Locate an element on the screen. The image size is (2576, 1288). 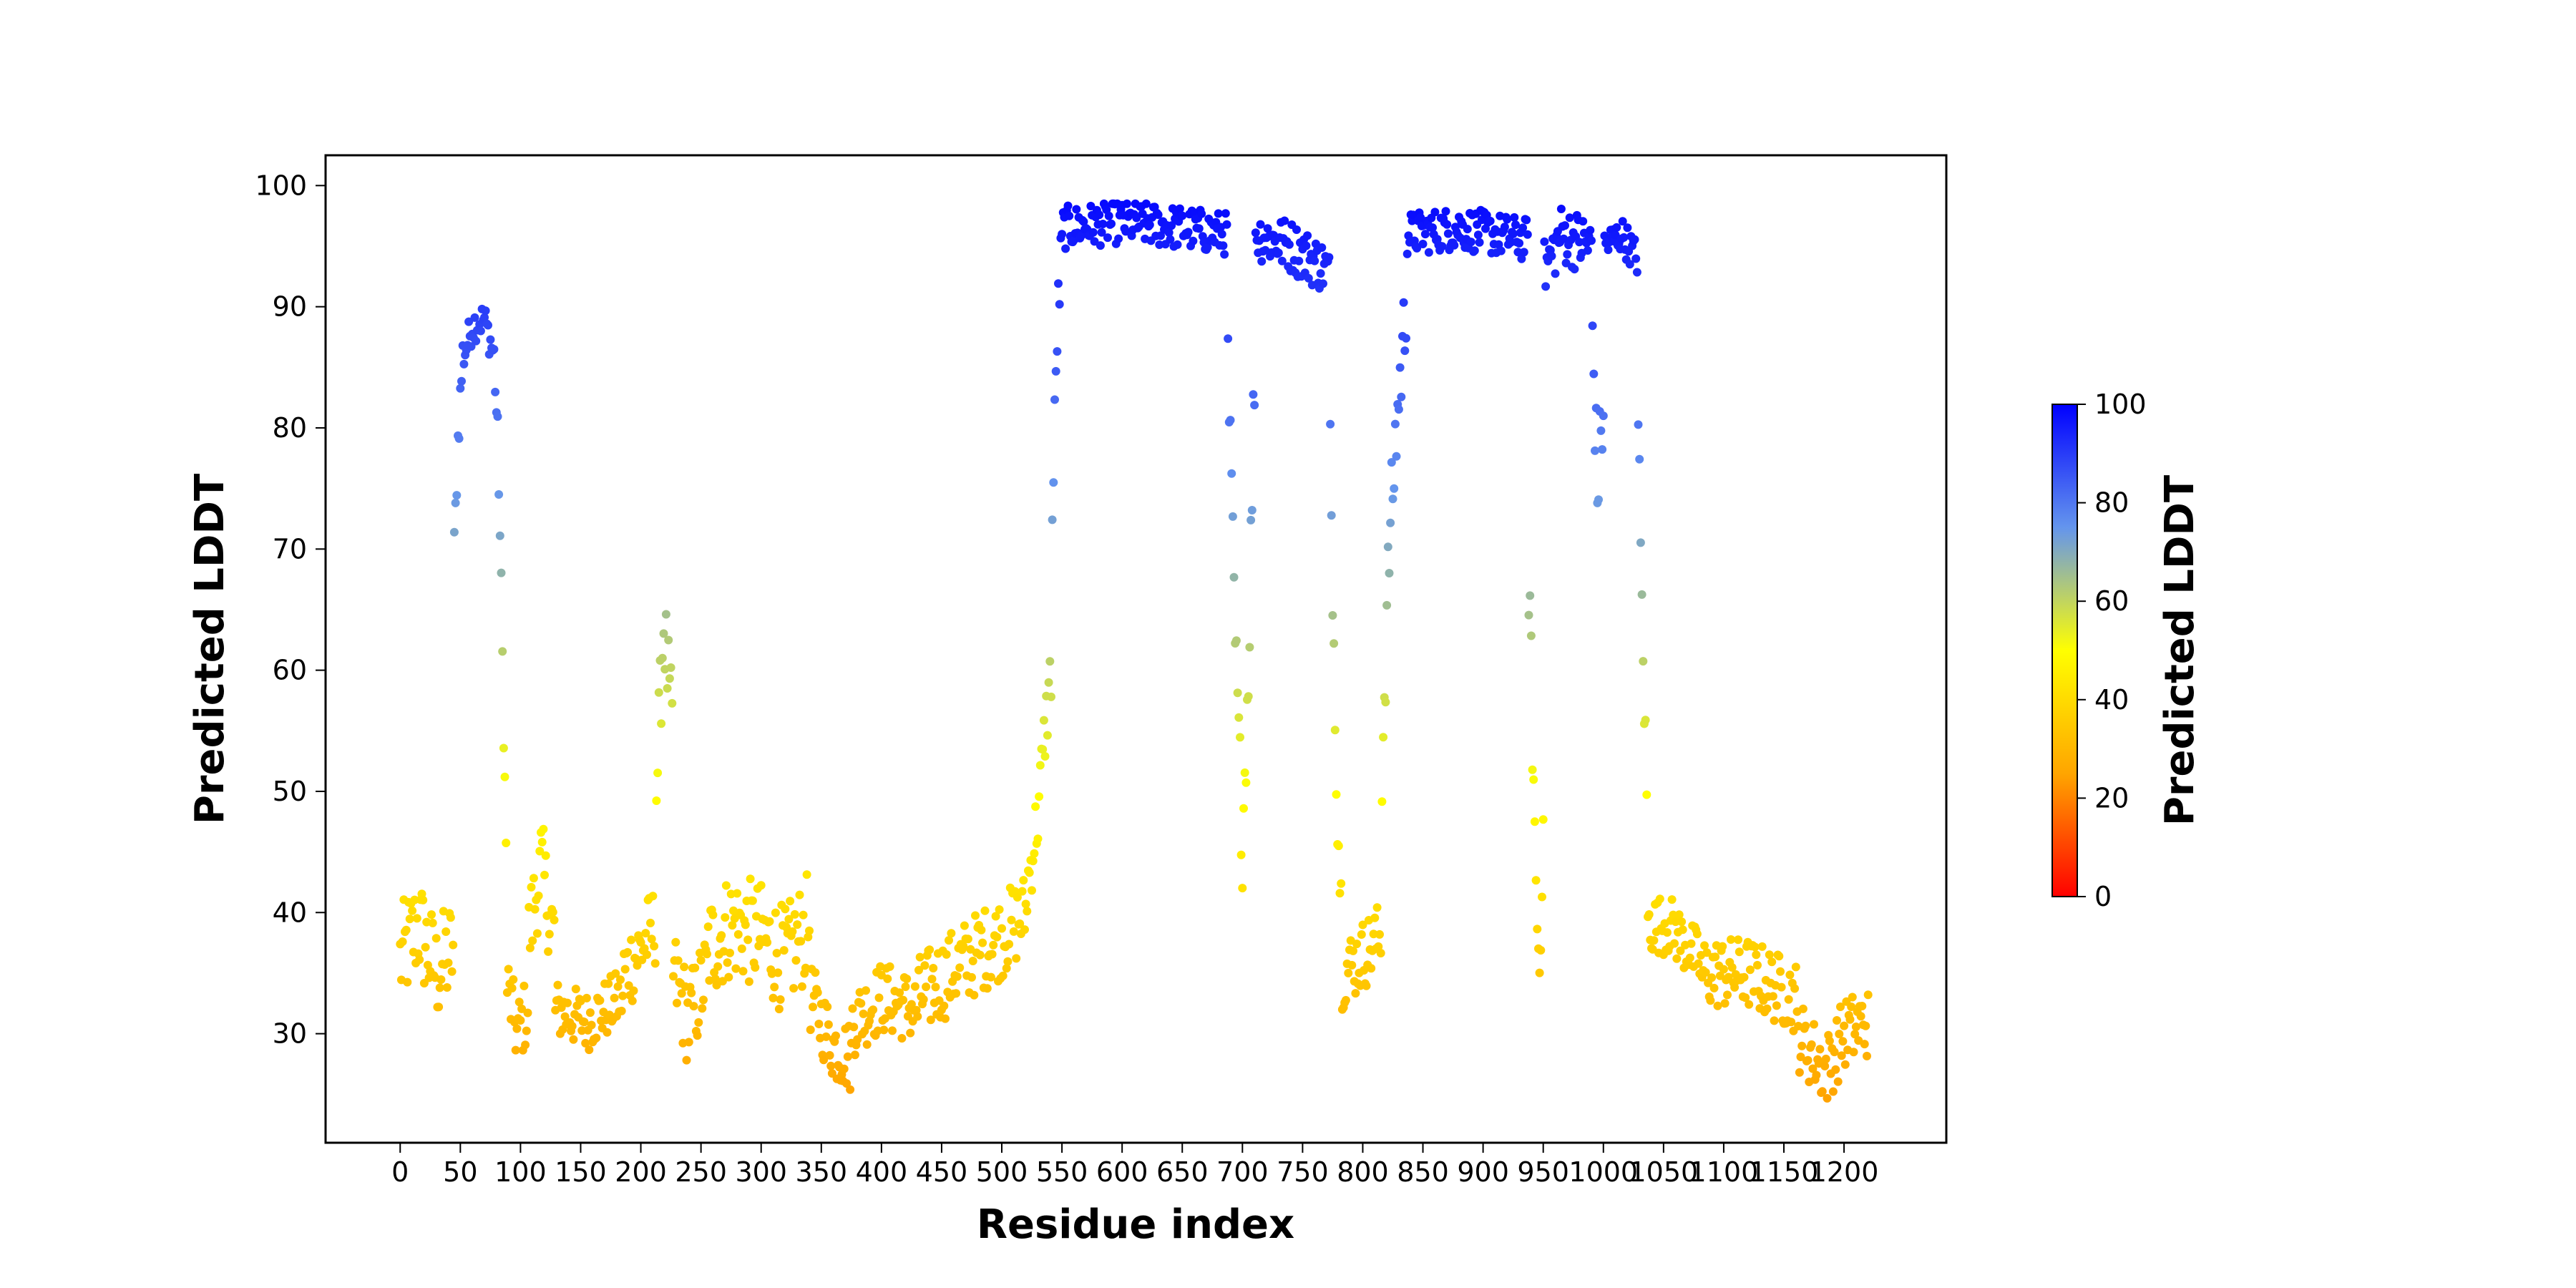
x-tick-label: 250 is located at coordinates (701, 1172).